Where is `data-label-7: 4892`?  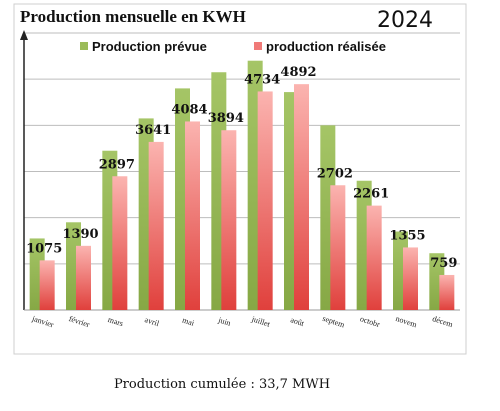
data-label-7: 4892 is located at coordinates (298, 72).